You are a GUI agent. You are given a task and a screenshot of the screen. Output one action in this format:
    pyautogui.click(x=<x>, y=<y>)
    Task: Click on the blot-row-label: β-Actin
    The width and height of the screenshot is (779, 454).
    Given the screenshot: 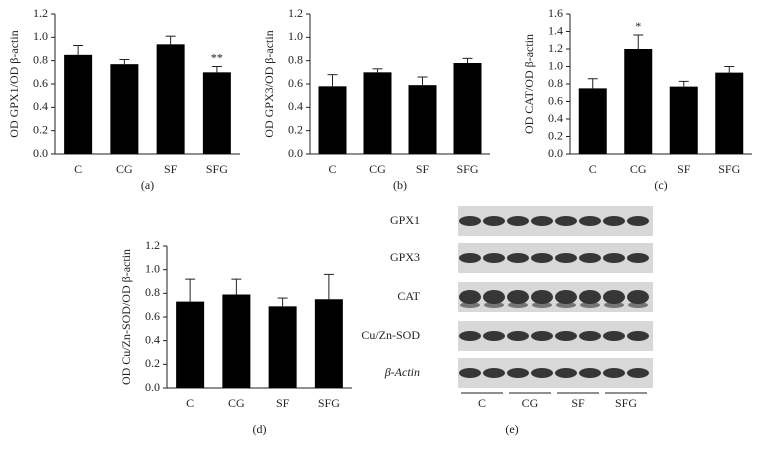 What is the action you would take?
    pyautogui.click(x=402, y=372)
    